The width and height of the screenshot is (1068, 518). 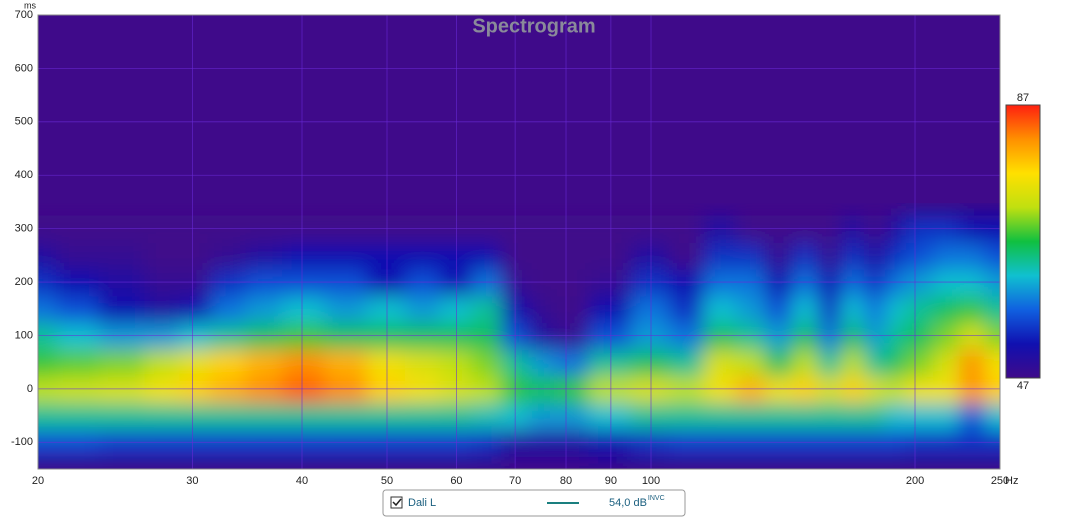 What do you see at coordinates (566, 481) in the screenshot?
I see `x-tick-label: 80` at bounding box center [566, 481].